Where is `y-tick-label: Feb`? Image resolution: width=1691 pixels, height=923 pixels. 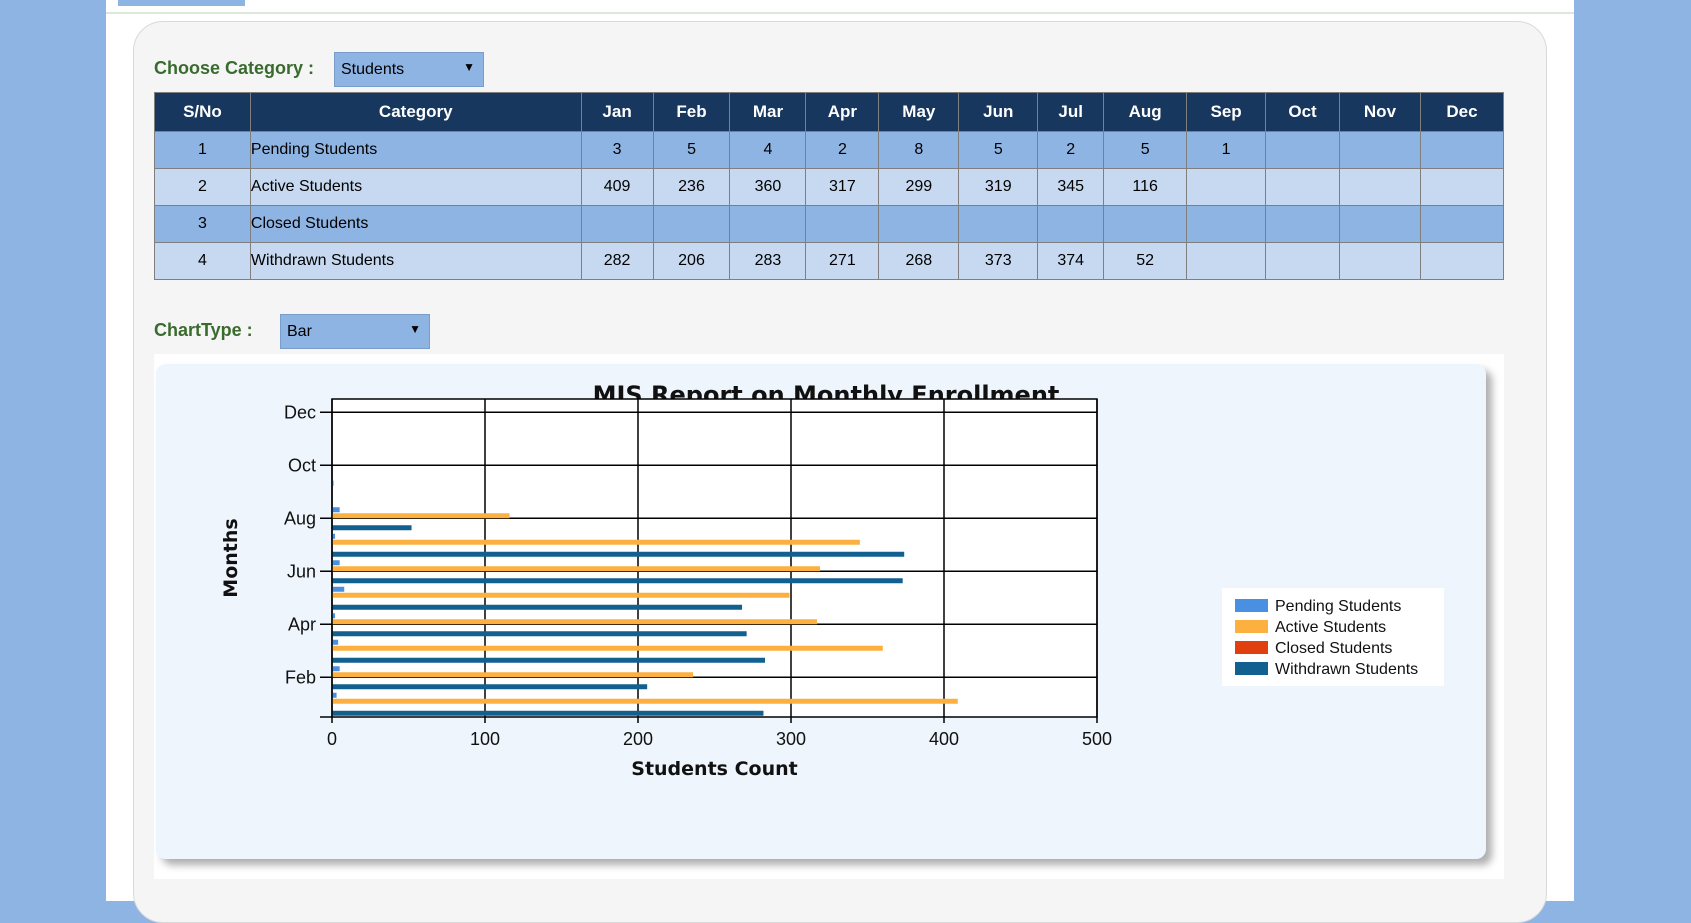 y-tick-label: Feb is located at coordinates (300, 677).